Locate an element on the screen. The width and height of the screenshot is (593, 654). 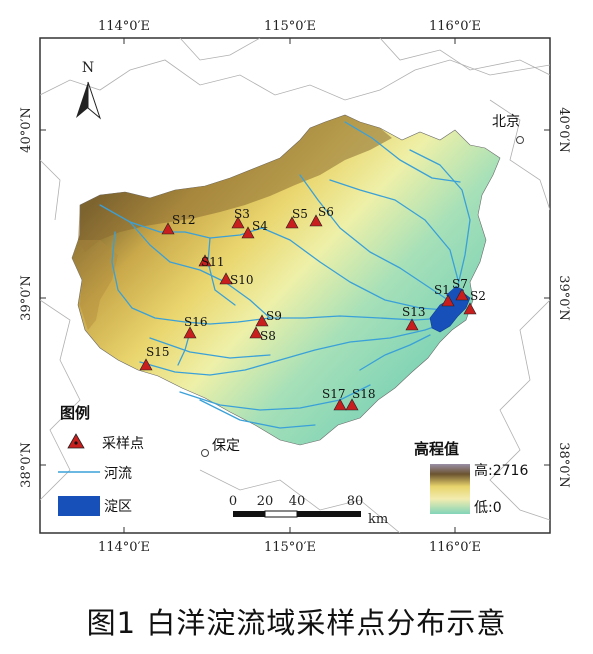
site-label-s10: S10 is located at coordinates (242, 280).